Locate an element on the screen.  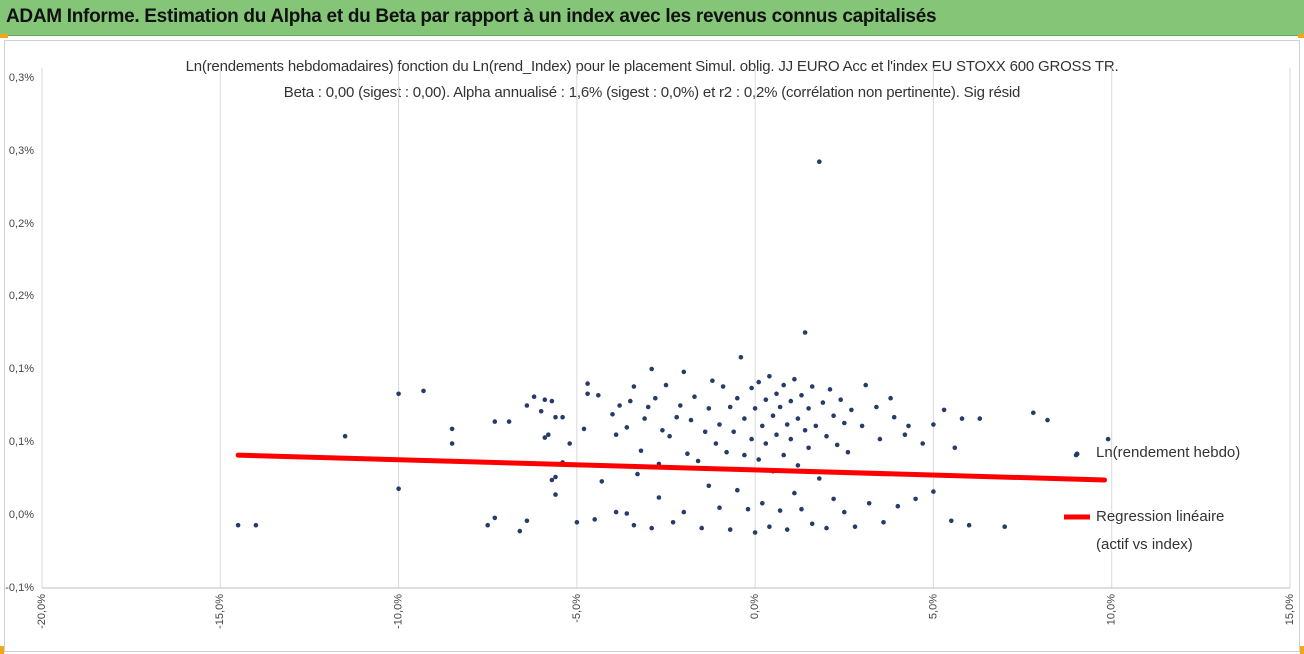
regression-line is located at coordinates (671, 467).